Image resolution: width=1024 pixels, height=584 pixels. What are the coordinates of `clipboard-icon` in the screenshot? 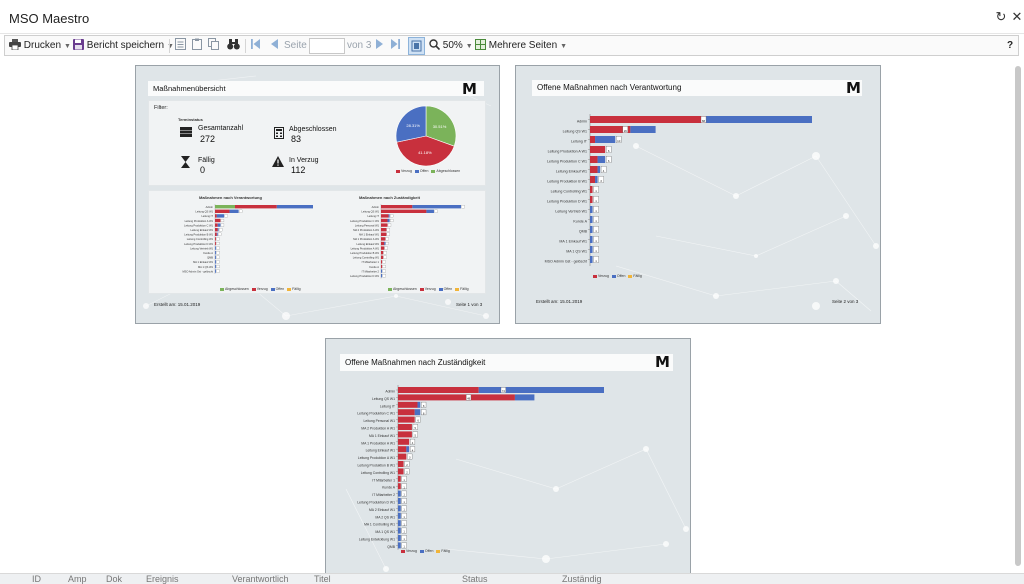 It's located at (197, 46).